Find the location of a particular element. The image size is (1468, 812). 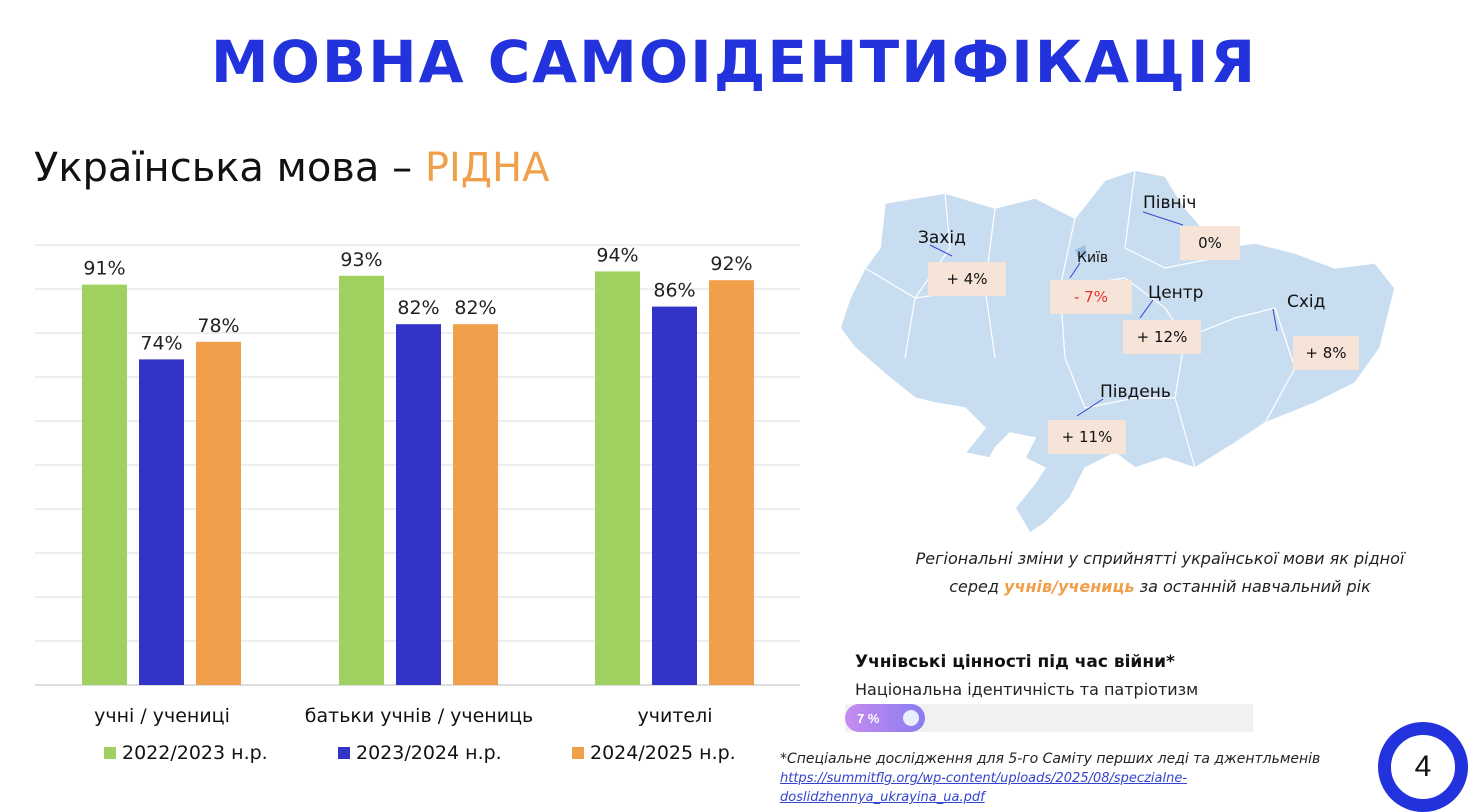

data-label: 91% is located at coordinates (104, 269).